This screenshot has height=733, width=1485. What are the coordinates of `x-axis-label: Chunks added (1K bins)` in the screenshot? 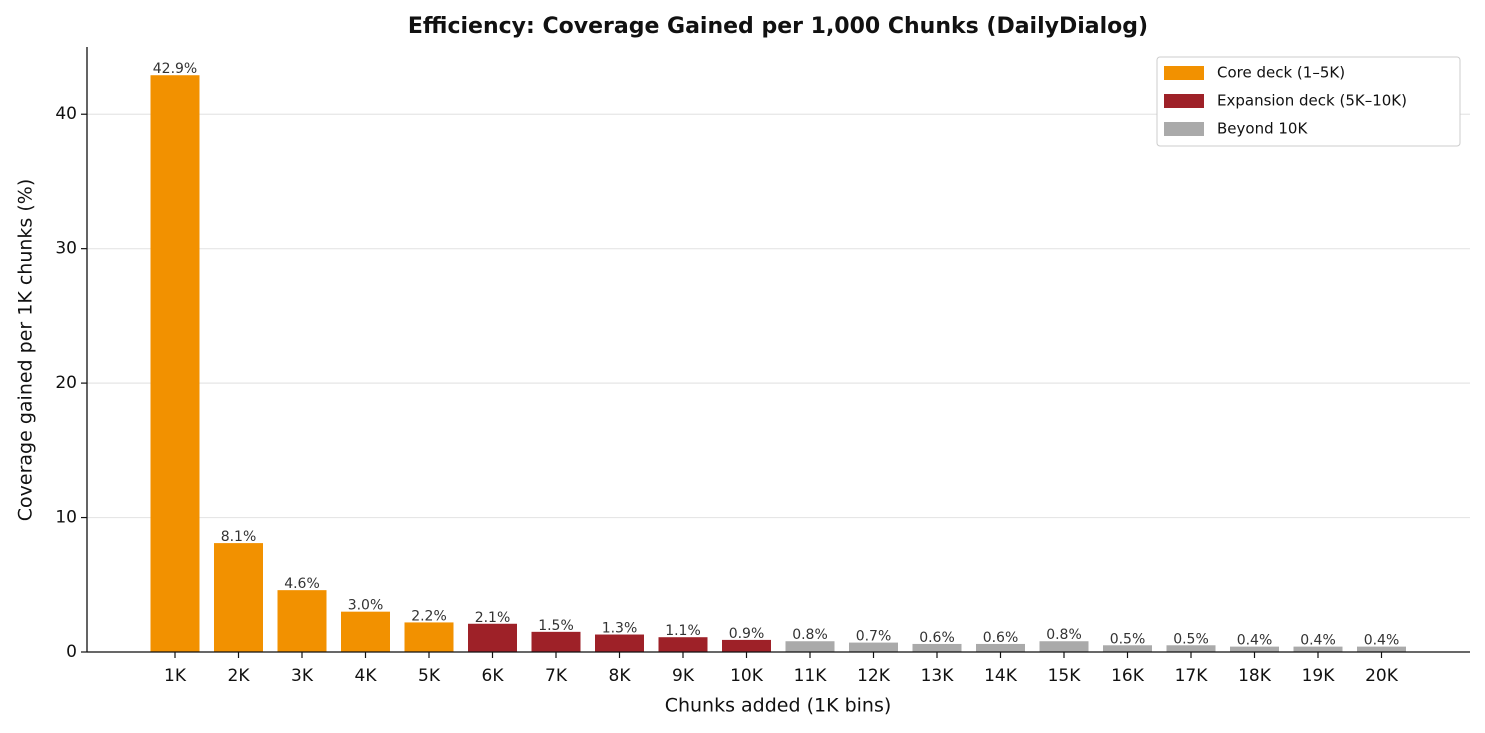 It's located at (778, 706).